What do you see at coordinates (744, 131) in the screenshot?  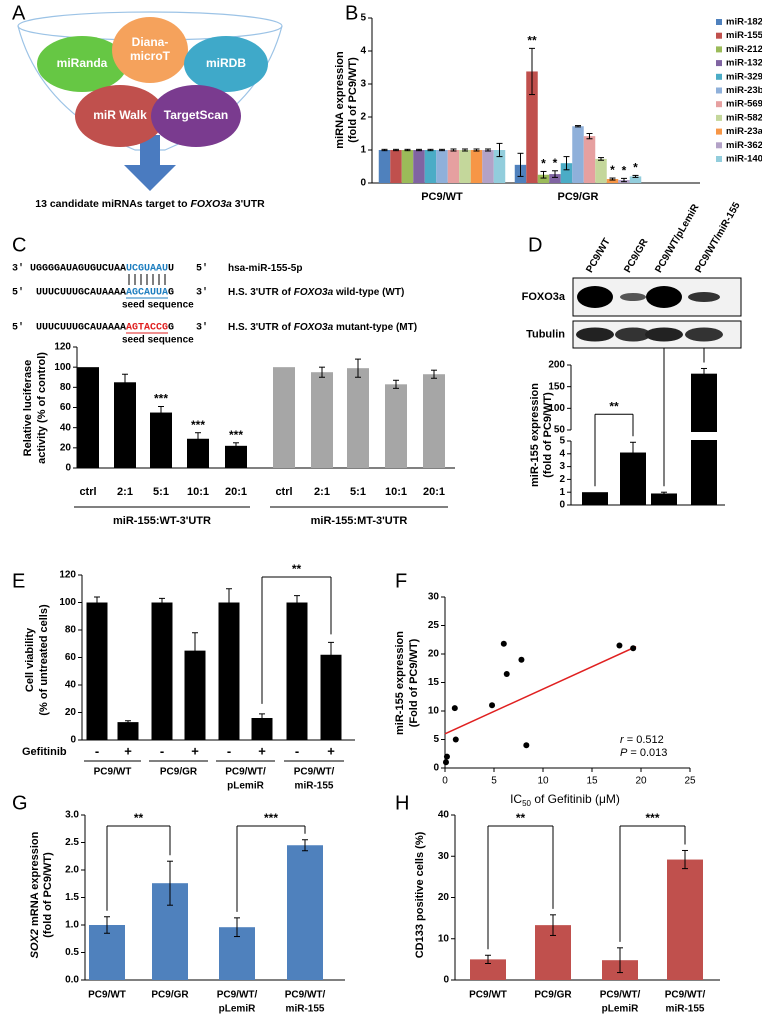 I see `legend-label: miR-23a-5p` at bounding box center [744, 131].